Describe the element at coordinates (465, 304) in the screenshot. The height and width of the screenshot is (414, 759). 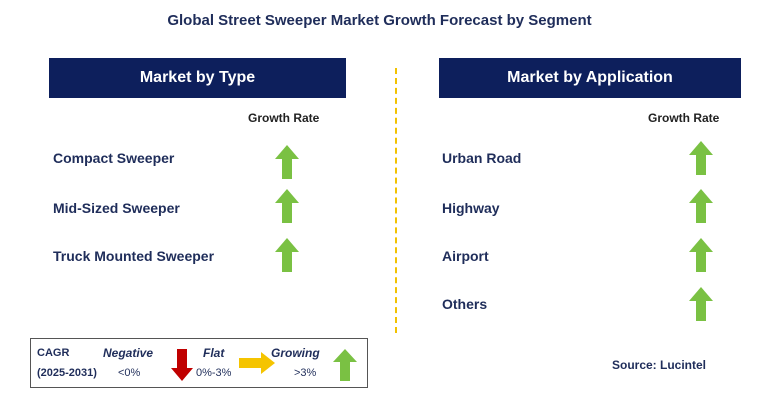
I see `application-label-others: Others` at that location.